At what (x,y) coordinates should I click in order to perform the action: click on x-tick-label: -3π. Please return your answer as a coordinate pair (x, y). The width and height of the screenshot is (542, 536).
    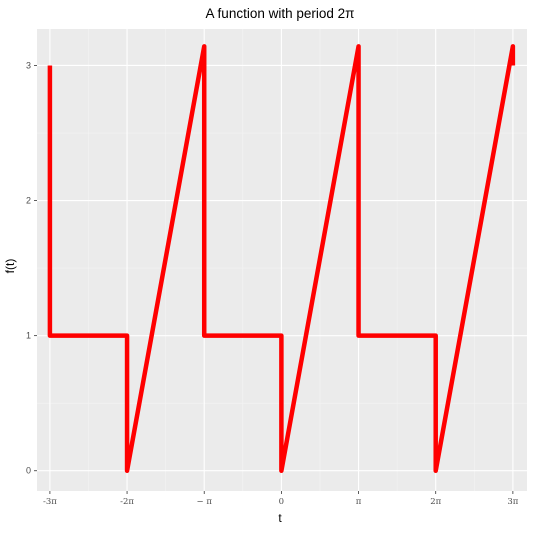
    Looking at the image, I should click on (50, 502).